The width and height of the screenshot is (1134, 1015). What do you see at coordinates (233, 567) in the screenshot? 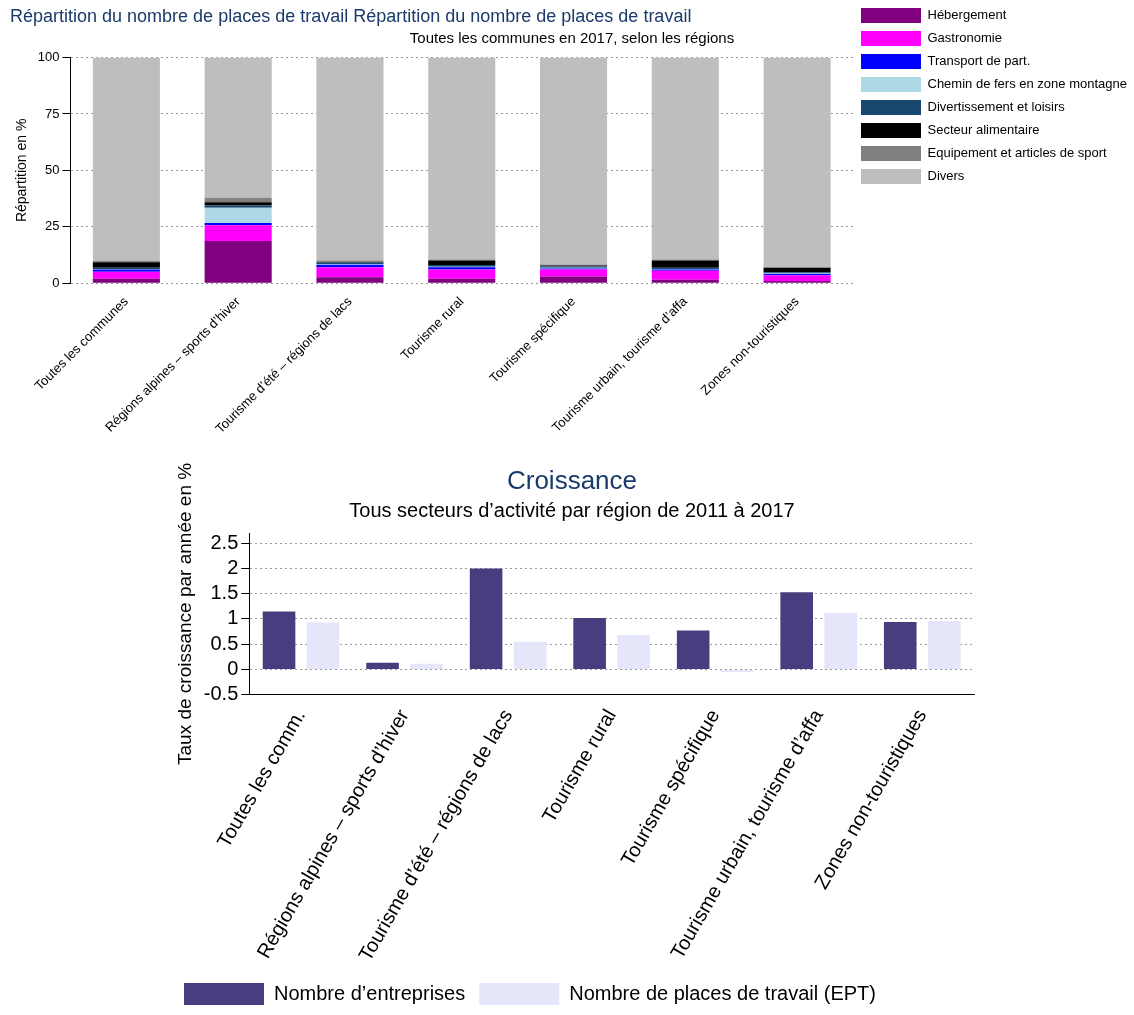
I see `y-tick-label: 2` at bounding box center [233, 567].